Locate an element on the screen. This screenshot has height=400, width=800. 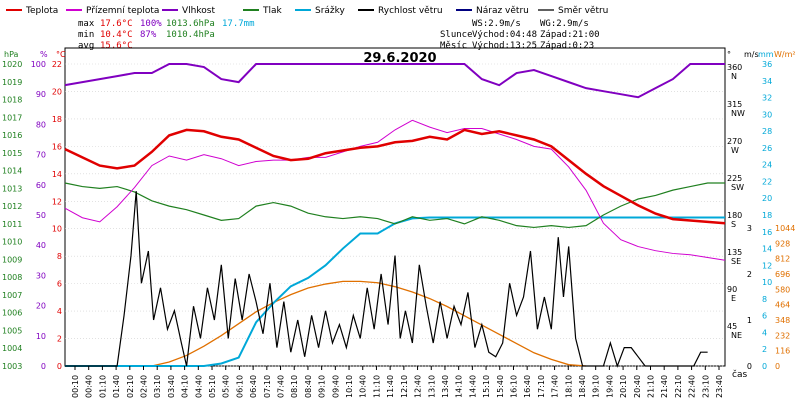
sun-set: Západ:21:00 is located at coordinates (570, 35).